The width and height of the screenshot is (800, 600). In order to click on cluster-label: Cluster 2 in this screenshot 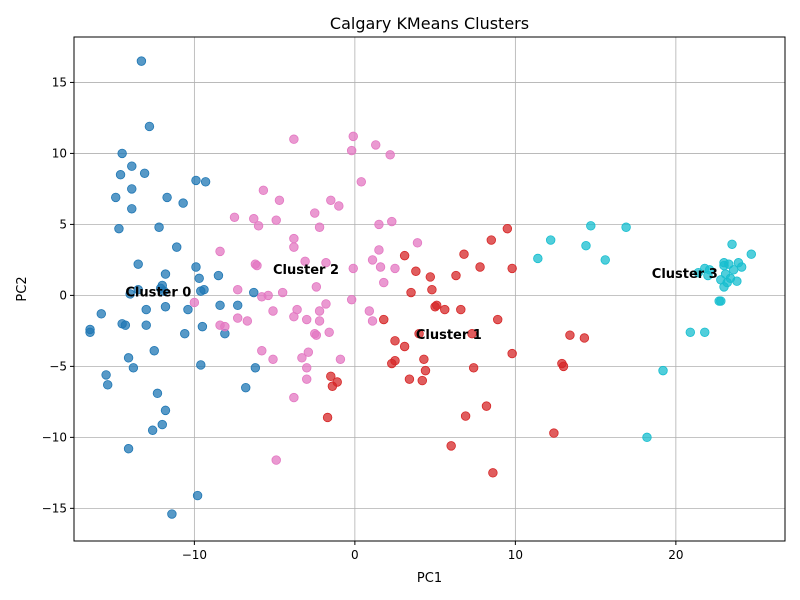, I will do `click(306, 270)`.